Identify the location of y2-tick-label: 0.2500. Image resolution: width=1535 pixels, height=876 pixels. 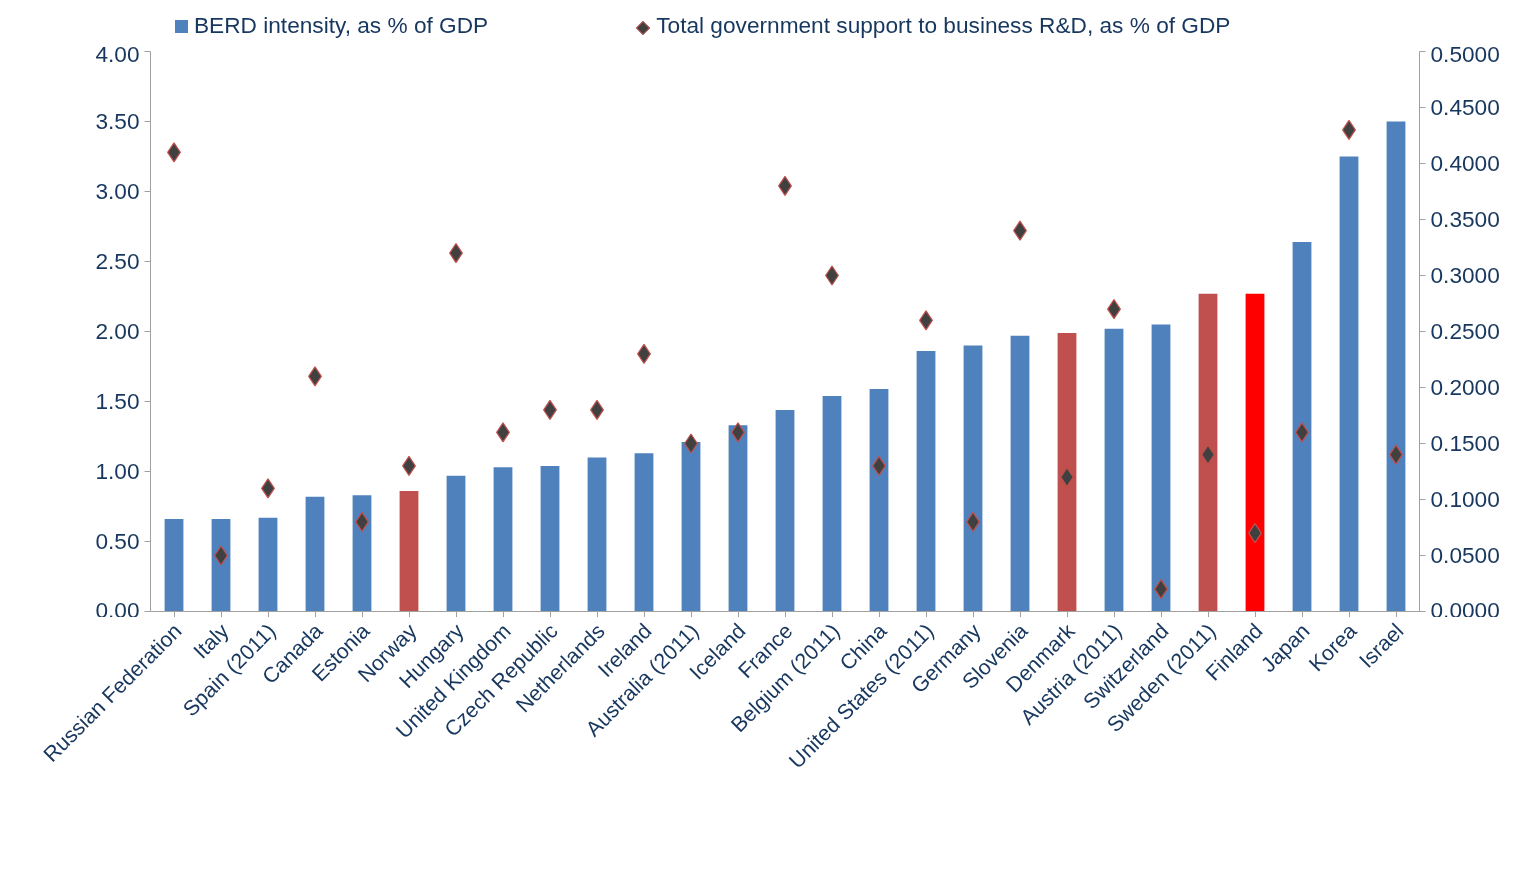
(1465, 331).